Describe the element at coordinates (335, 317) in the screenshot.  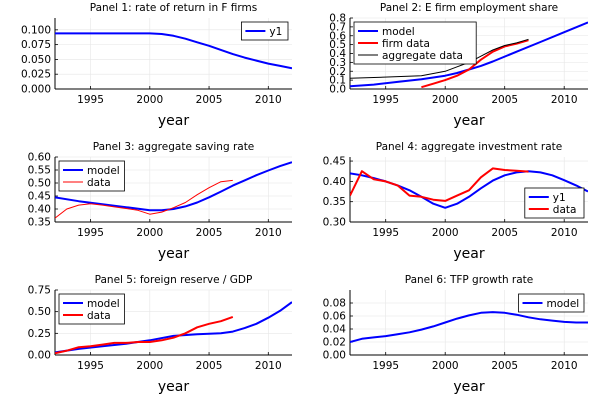
I see `y-tick-label: 0.06` at that location.